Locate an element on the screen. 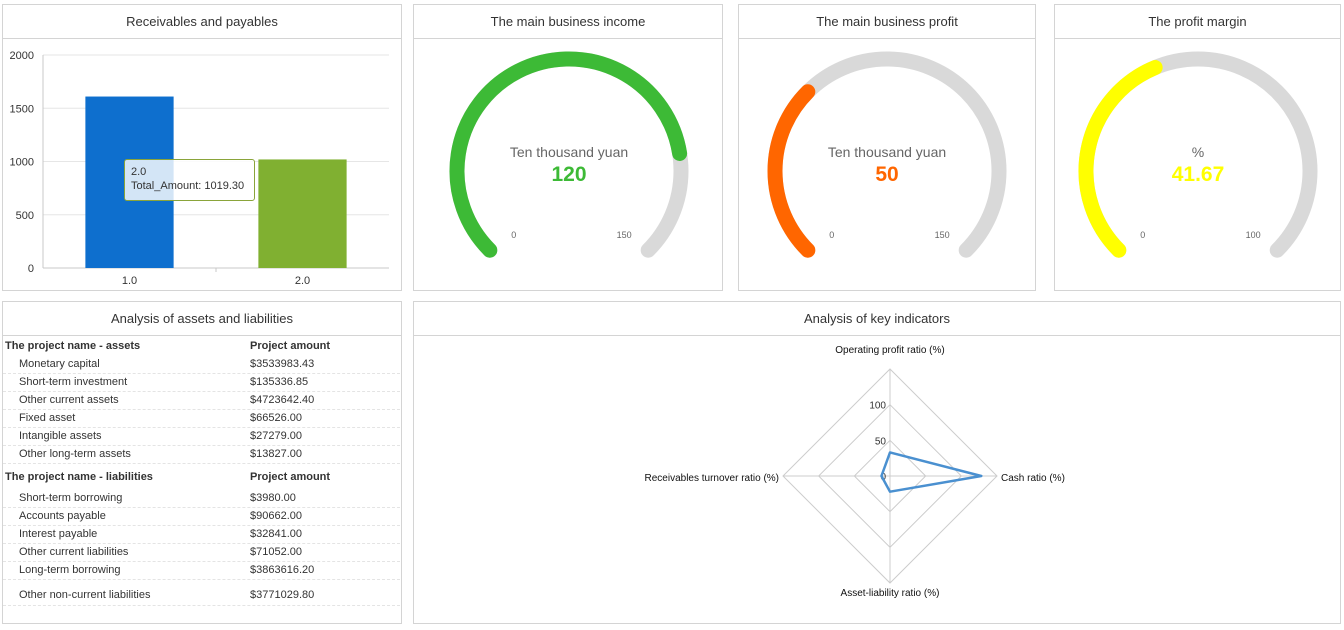 This screenshot has height=630, width=1344. panel-title: Analysis of key indicators is located at coordinates (877, 319).